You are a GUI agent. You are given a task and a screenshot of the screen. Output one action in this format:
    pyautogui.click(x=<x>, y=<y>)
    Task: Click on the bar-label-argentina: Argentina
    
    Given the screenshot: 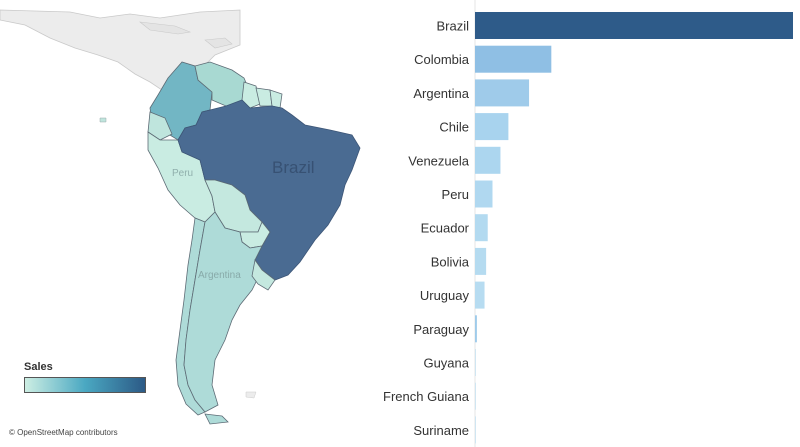 What is the action you would take?
    pyautogui.click(x=441, y=93)
    